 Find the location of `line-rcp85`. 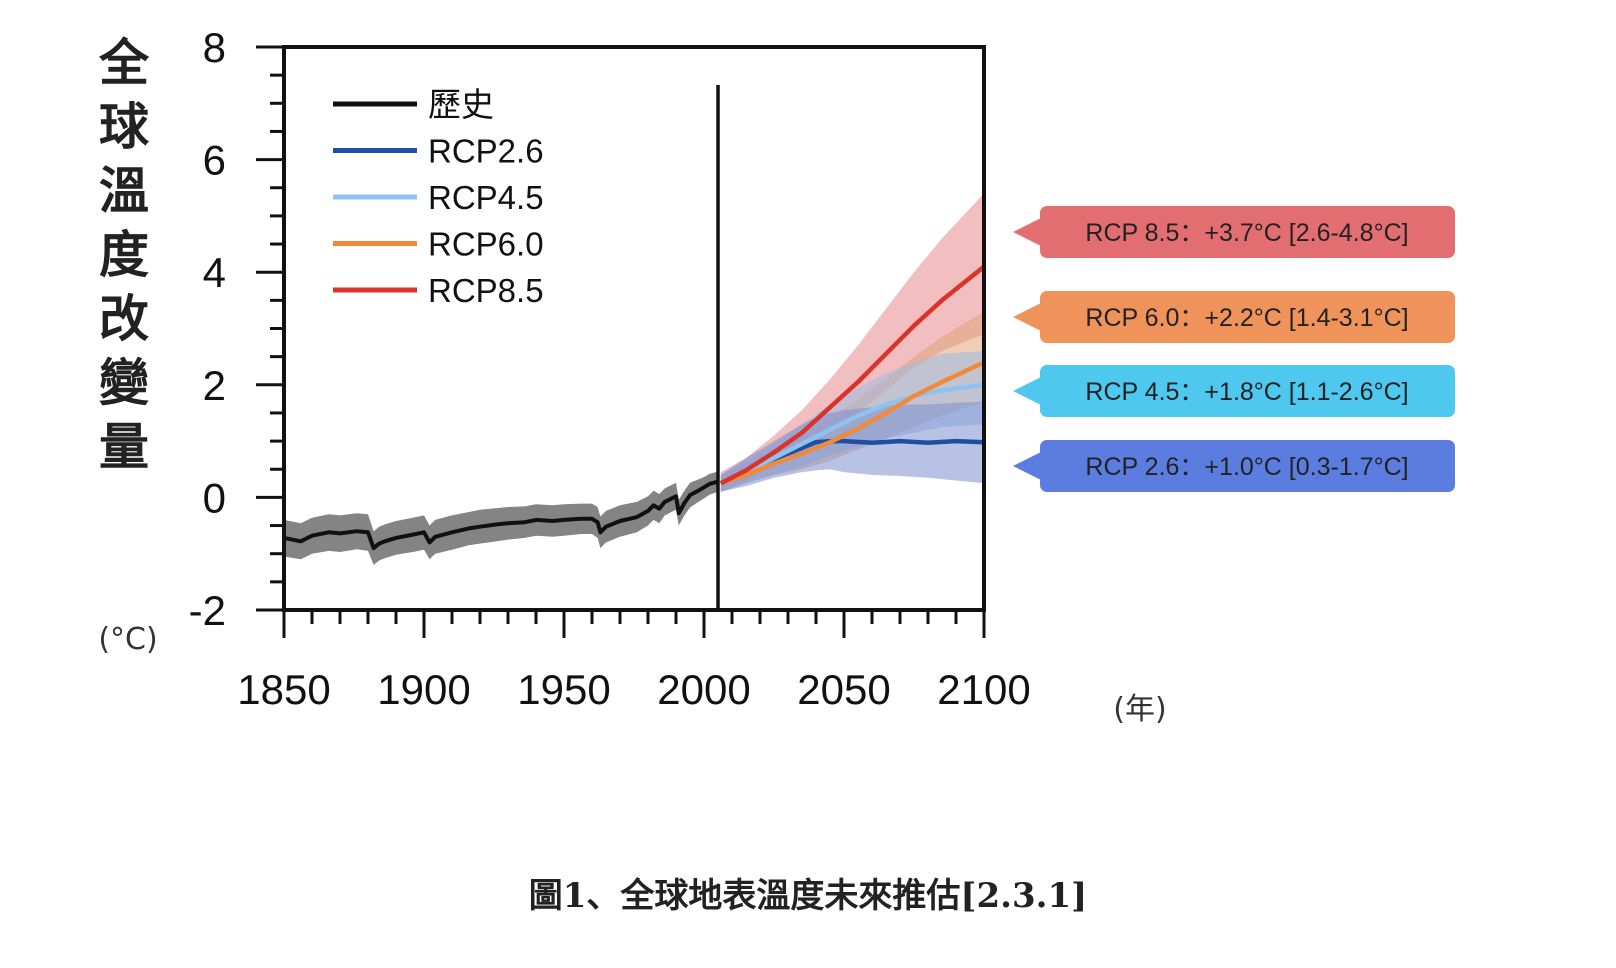

line-rcp85 is located at coordinates (852, 375).